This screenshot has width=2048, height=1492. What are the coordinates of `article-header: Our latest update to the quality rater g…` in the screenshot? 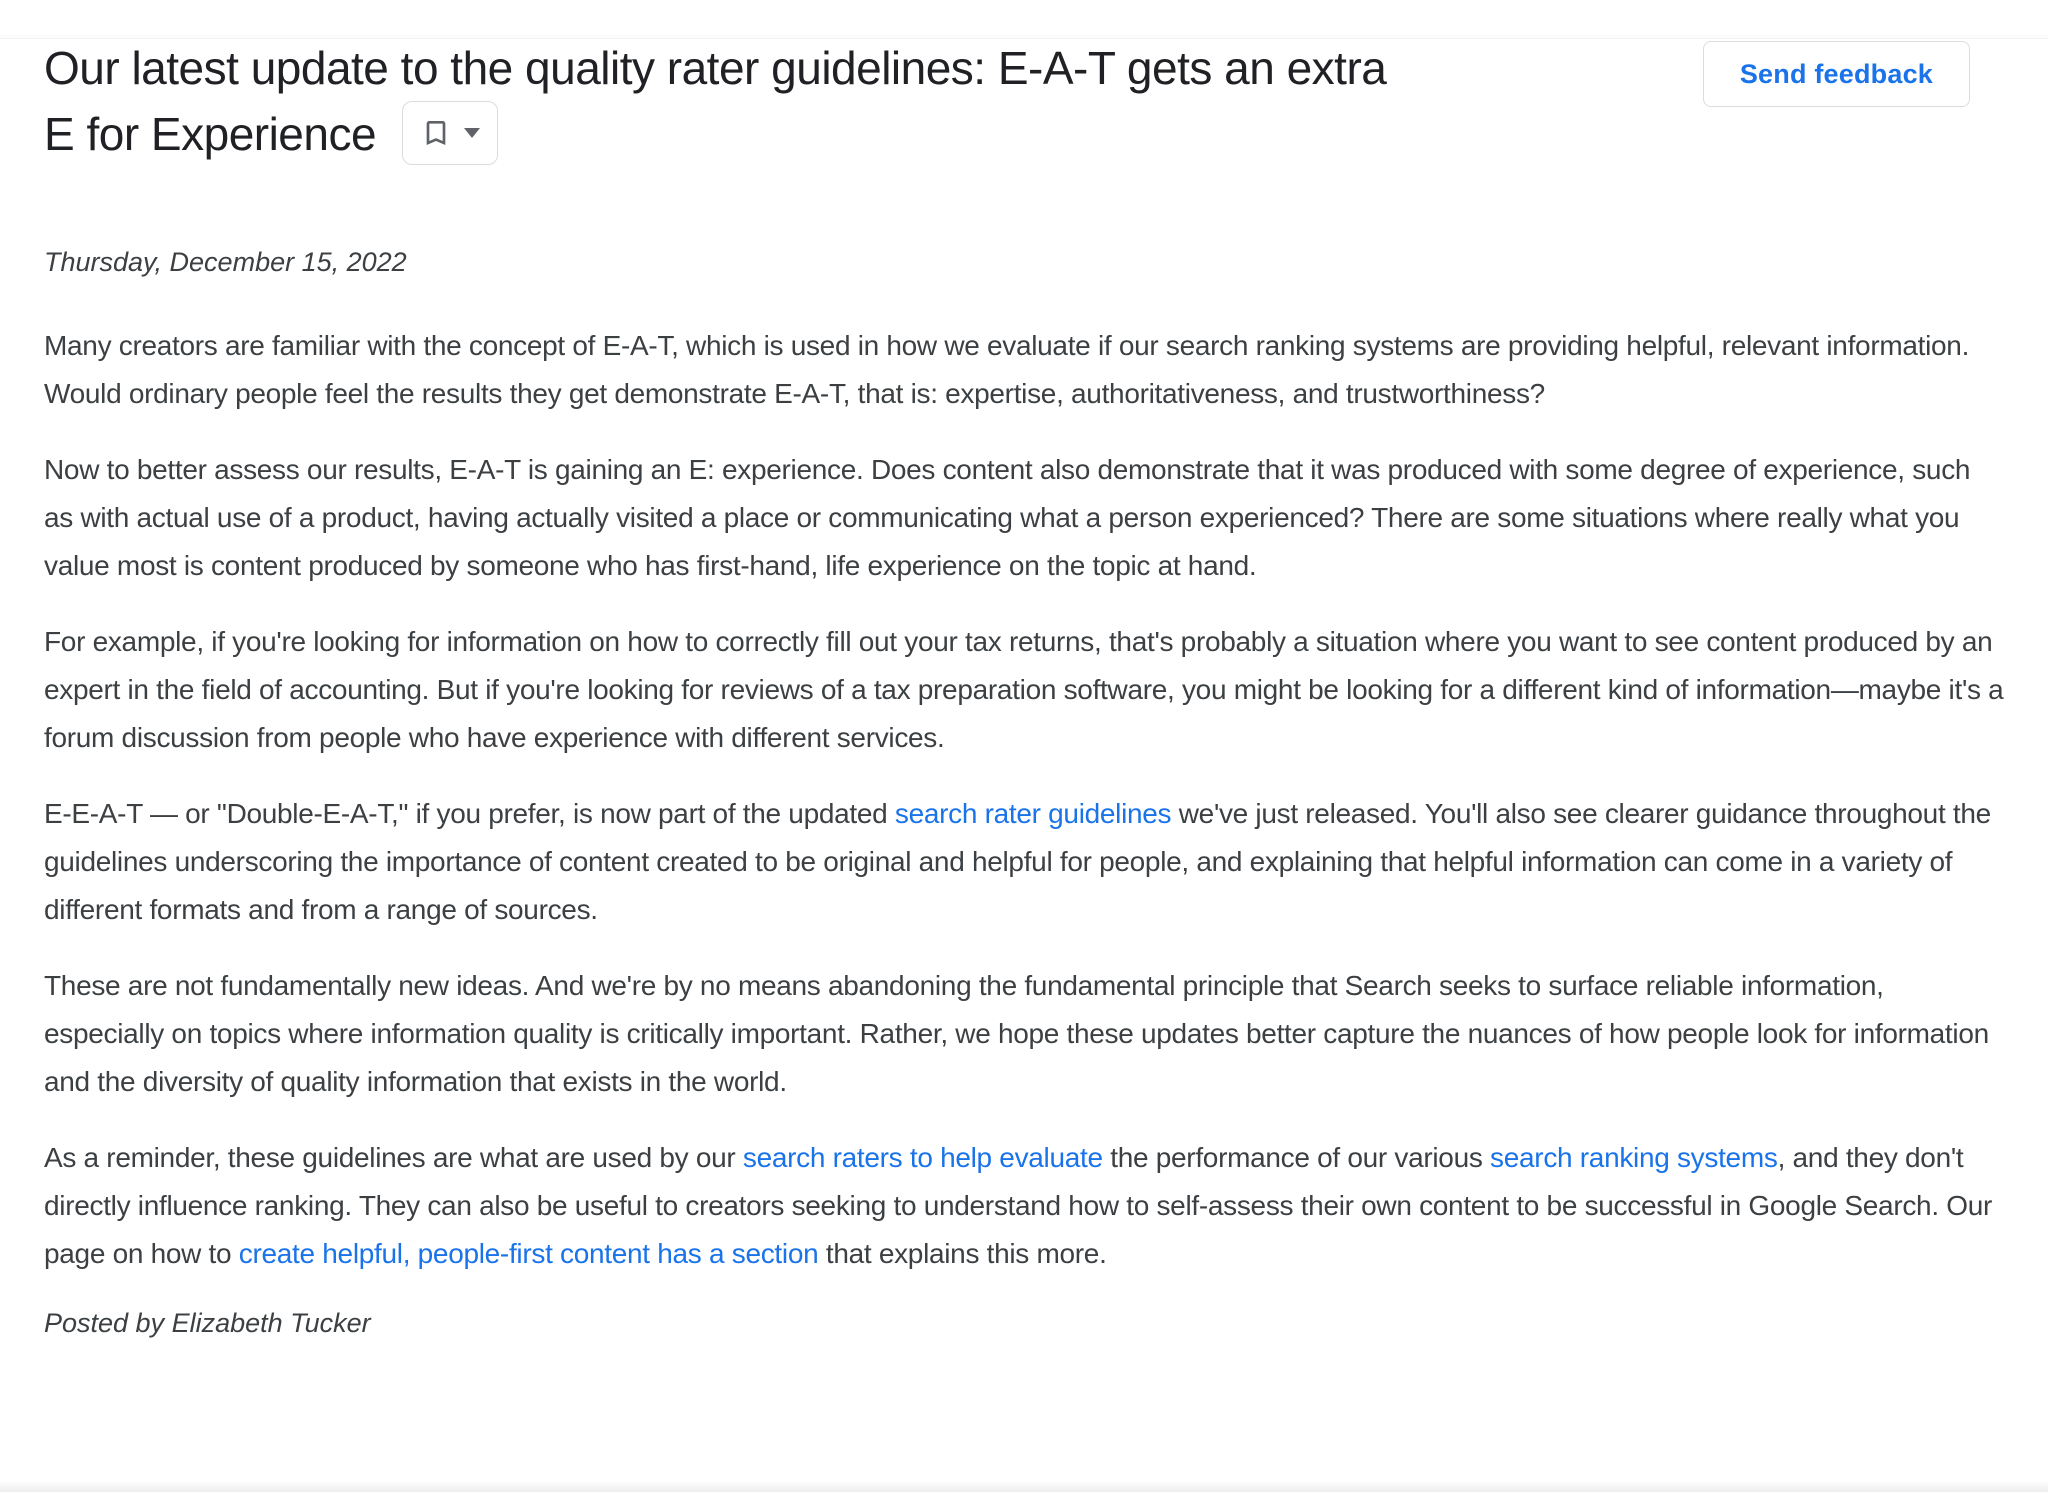 It's located at (1024, 102).